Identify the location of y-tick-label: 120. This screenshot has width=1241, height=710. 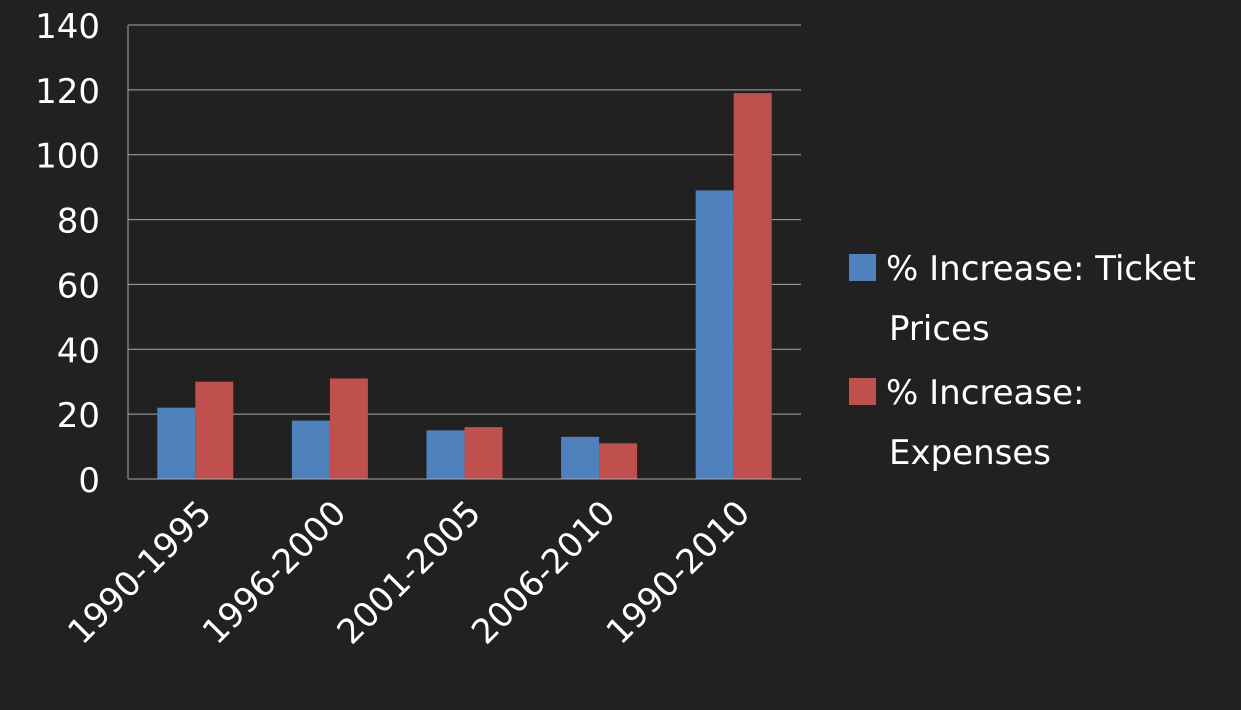
(67, 92).